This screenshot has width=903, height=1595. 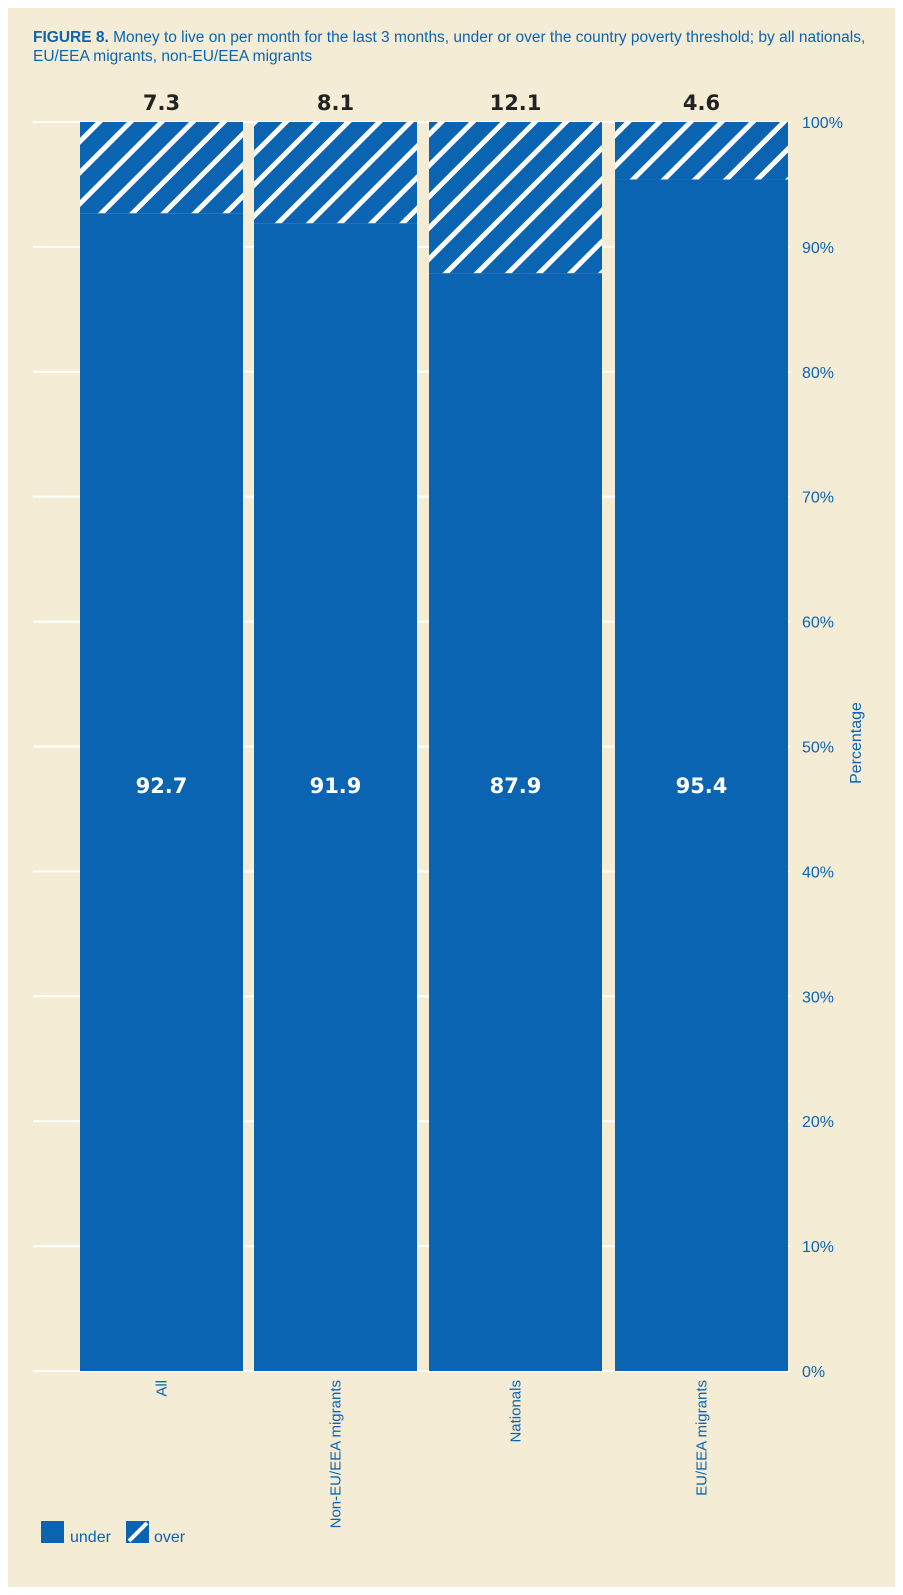 I want to click on y-tick-label: 50%, so click(x=818, y=748).